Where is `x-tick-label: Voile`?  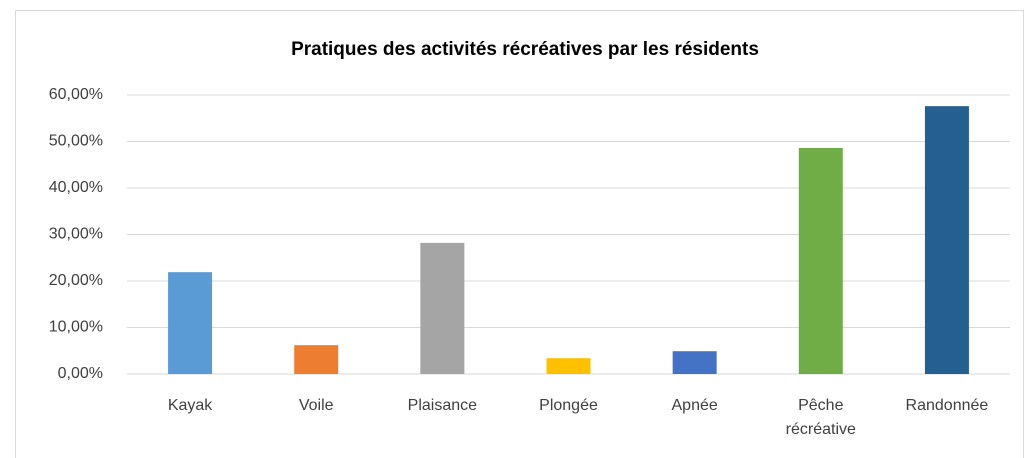 x-tick-label: Voile is located at coordinates (316, 405).